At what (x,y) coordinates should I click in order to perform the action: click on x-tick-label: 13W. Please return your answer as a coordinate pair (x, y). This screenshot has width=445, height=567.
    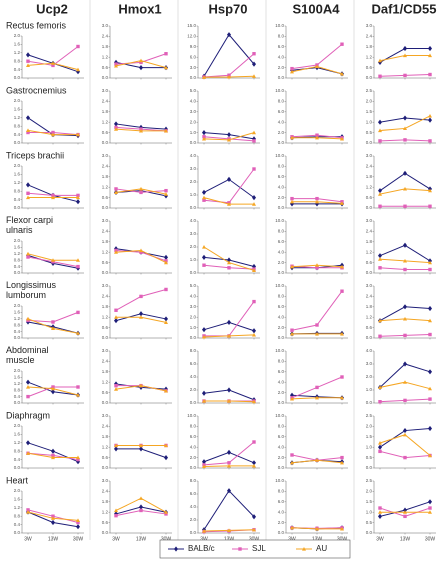
    Looking at the image, I should click on (229, 539).